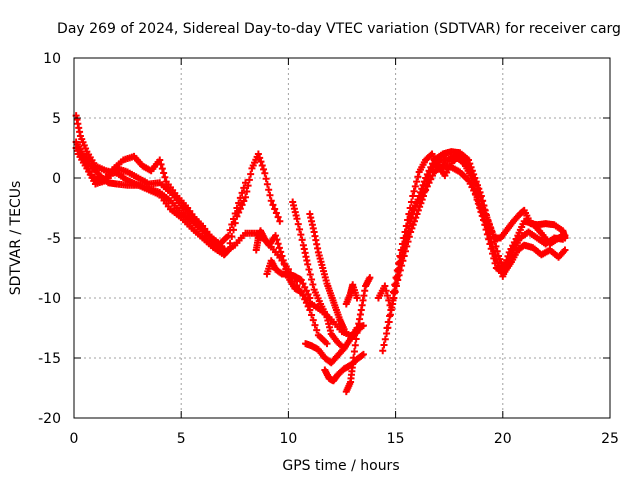 This screenshot has width=640, height=484. Describe the element at coordinates (49, 419) in the screenshot. I see `y-tick-label: -20` at that location.